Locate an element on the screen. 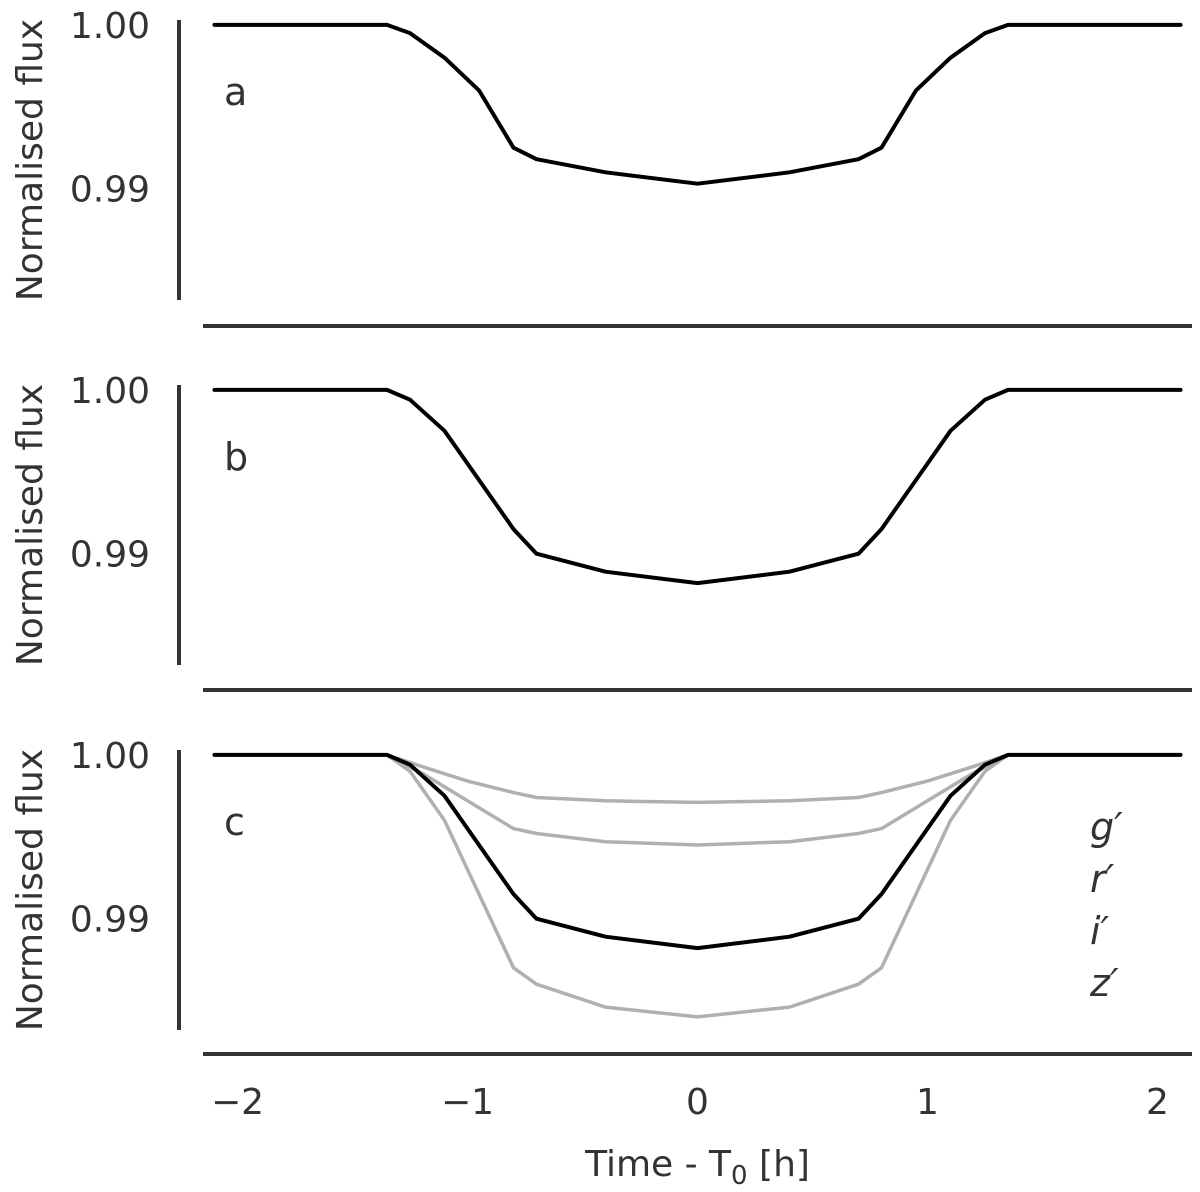 The image size is (1200, 1192). panel-label: b is located at coordinates (236, 457).